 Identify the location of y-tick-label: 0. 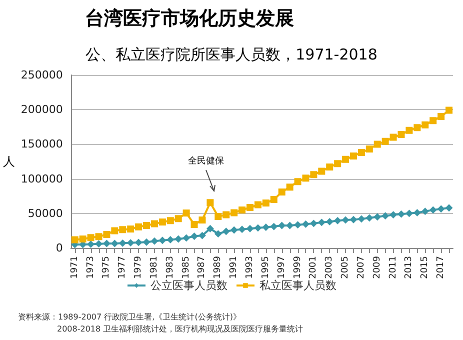
(59, 248).